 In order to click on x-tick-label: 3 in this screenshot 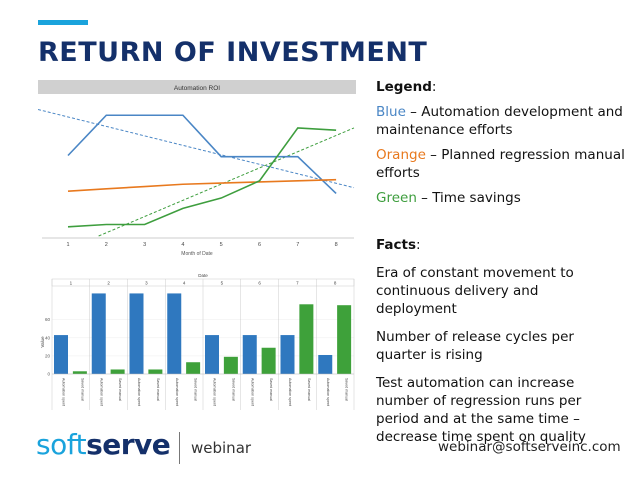, I will do `click(144, 245)`.